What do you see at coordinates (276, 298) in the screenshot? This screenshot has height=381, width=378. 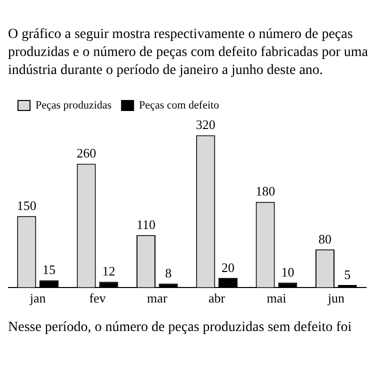 I see `x-tick-label: mai` at bounding box center [276, 298].